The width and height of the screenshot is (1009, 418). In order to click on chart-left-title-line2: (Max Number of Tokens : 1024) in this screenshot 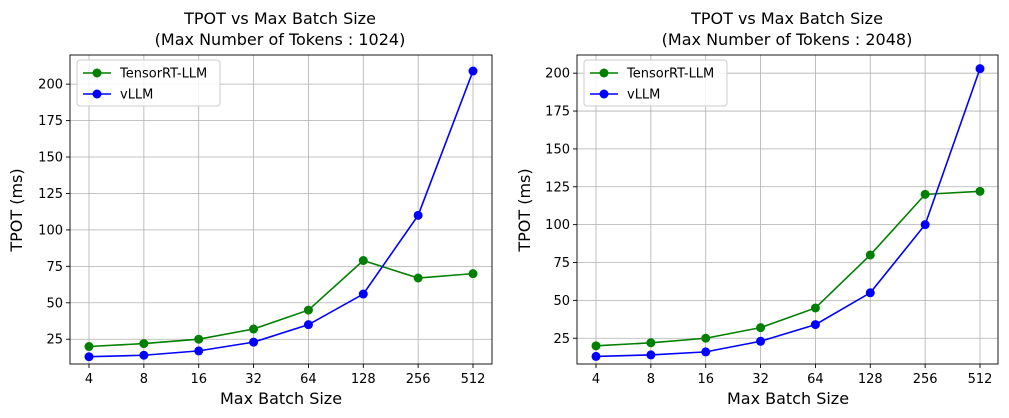, I will do `click(280, 39)`.